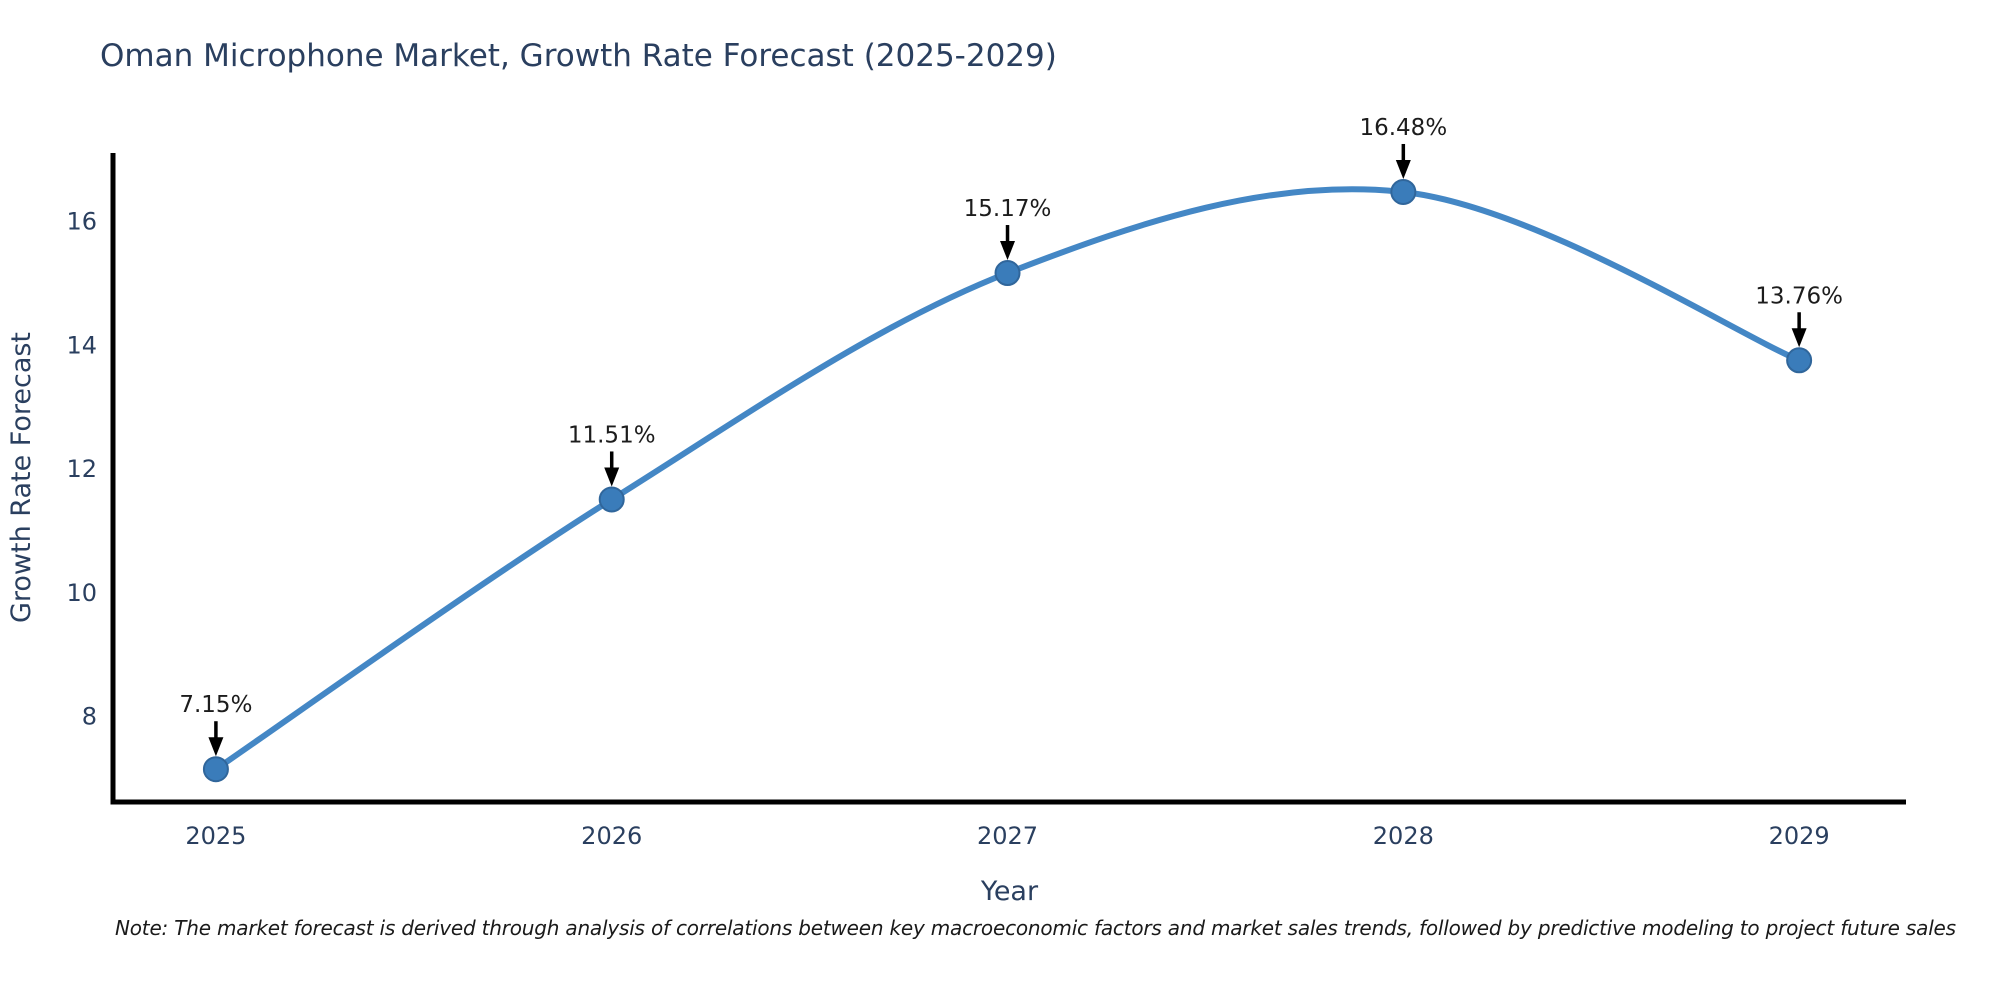 The width and height of the screenshot is (2000, 1000). What do you see at coordinates (215, 836) in the screenshot?
I see `x-tick-label: 2025` at bounding box center [215, 836].